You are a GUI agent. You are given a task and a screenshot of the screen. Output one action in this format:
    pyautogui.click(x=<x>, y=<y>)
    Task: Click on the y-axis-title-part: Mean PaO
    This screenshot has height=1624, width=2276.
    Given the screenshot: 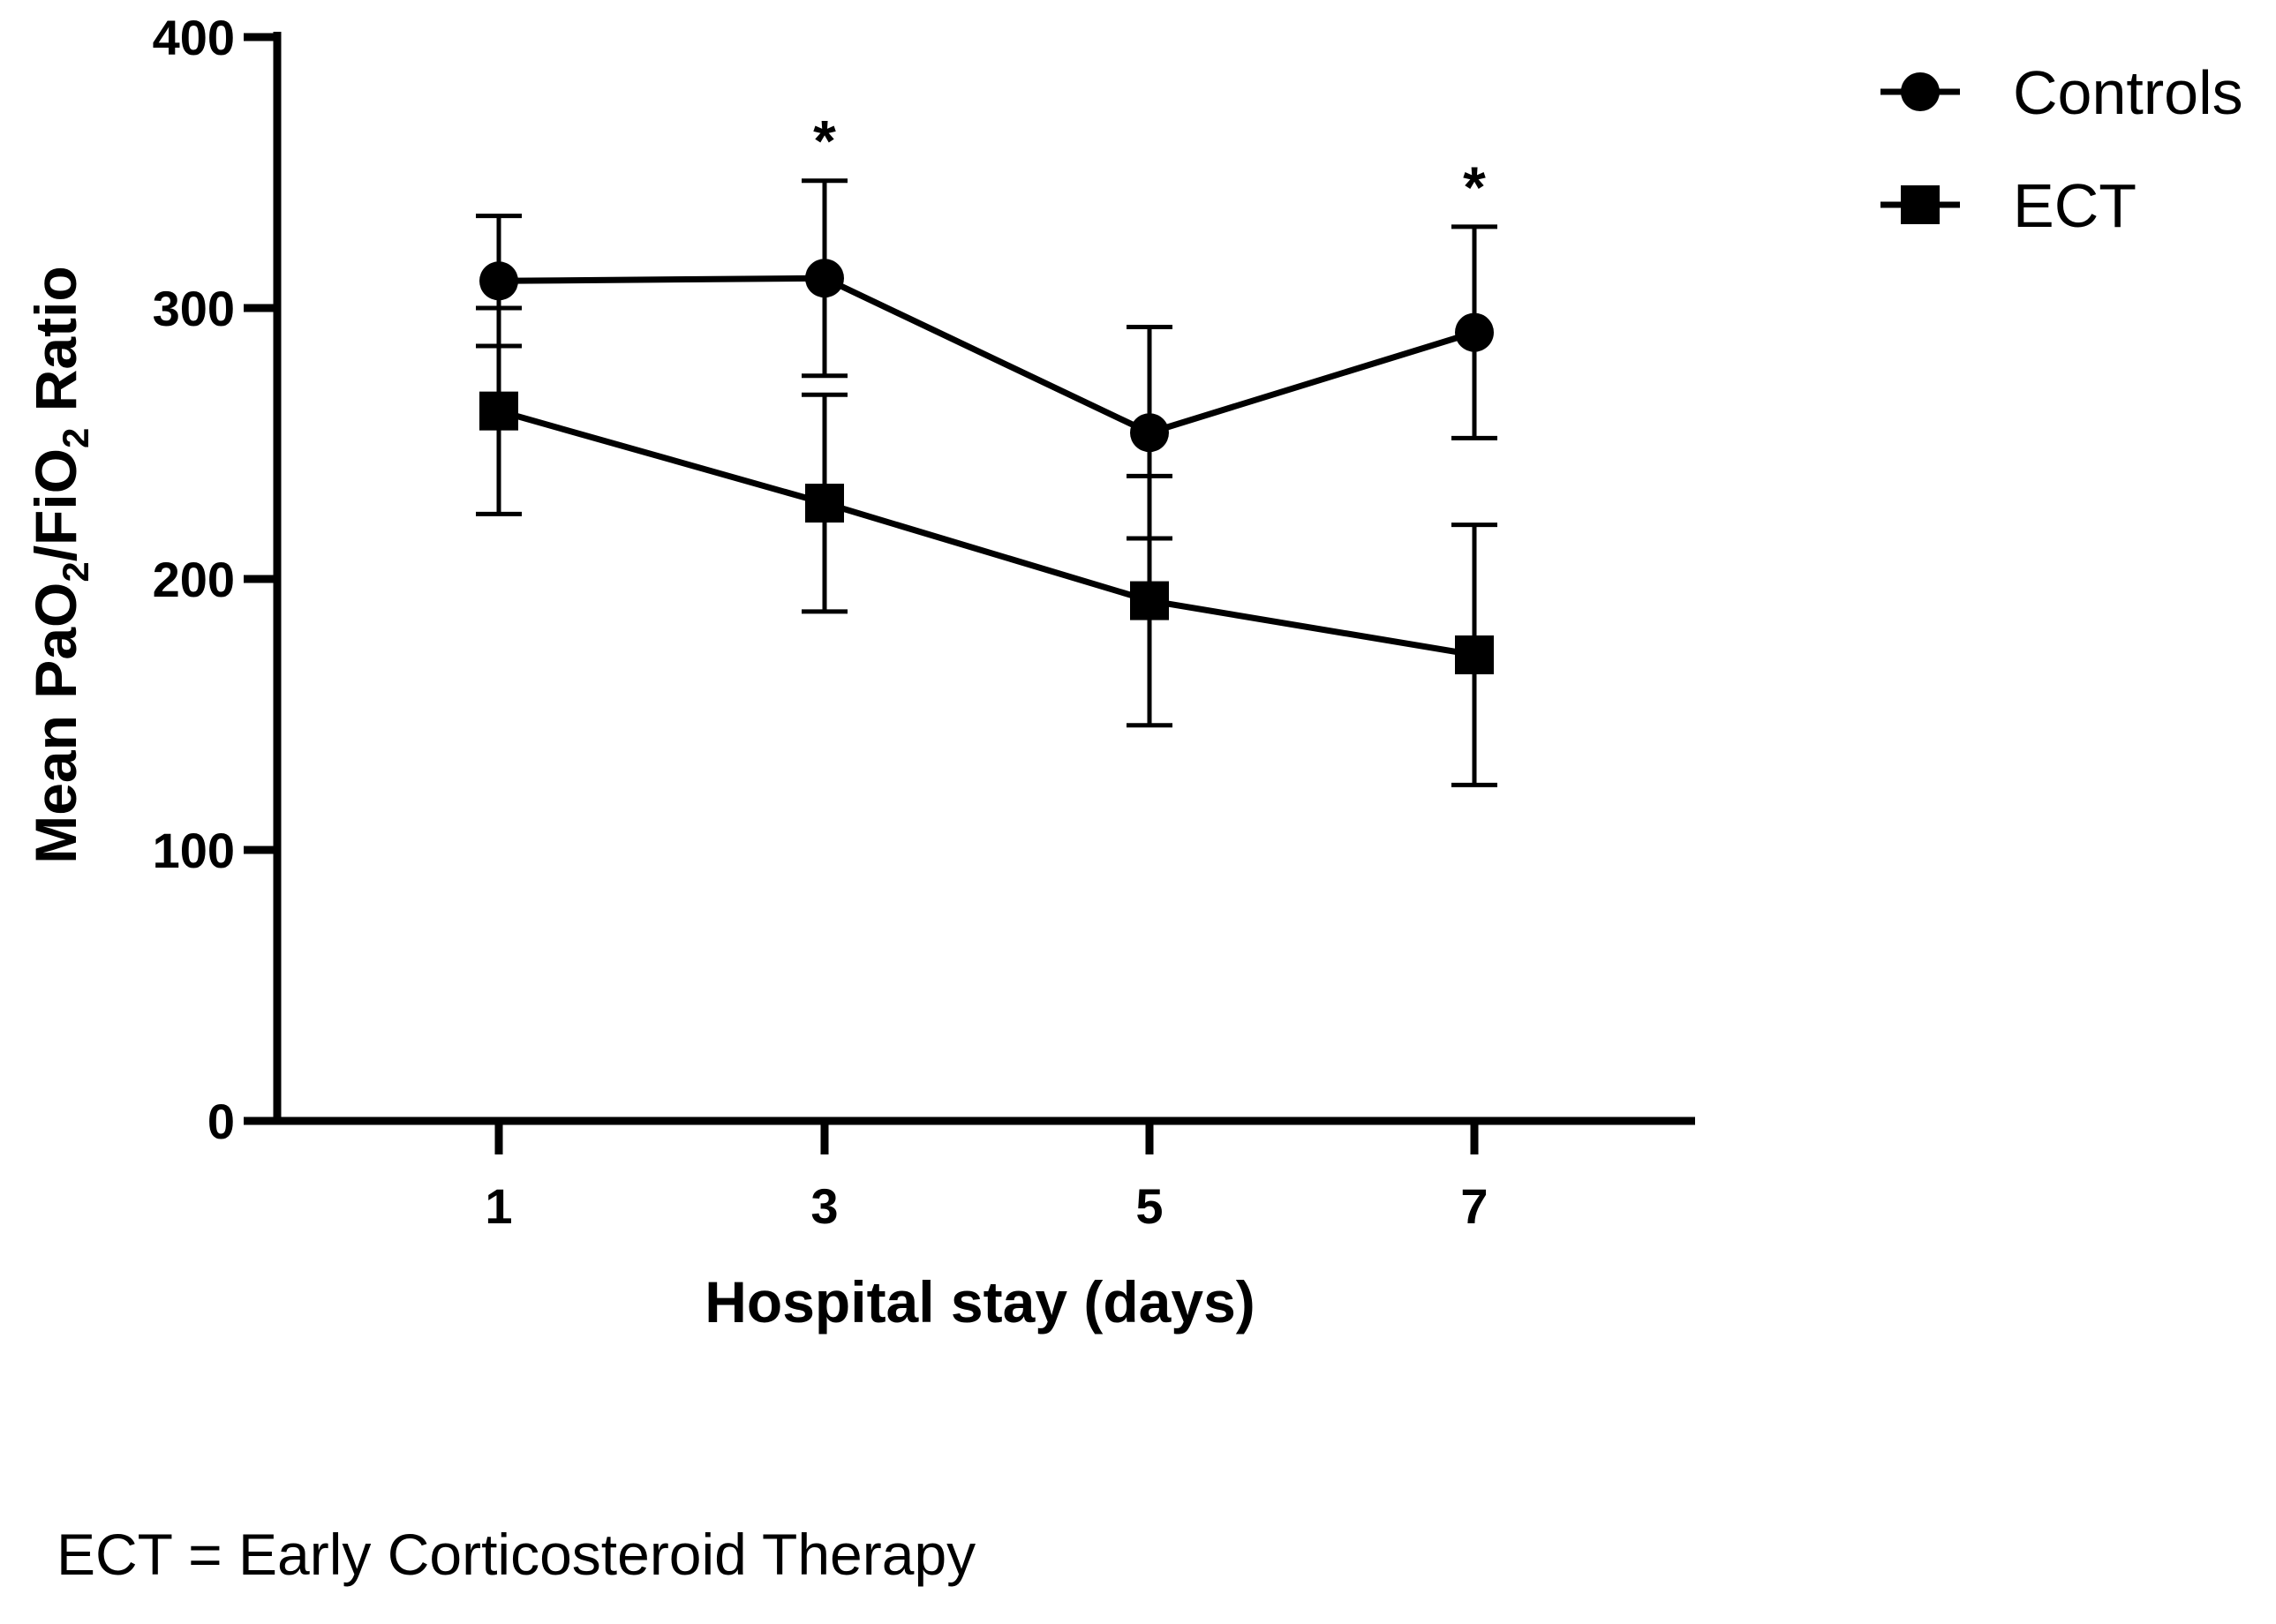 What is the action you would take?
    pyautogui.click(x=56, y=723)
    